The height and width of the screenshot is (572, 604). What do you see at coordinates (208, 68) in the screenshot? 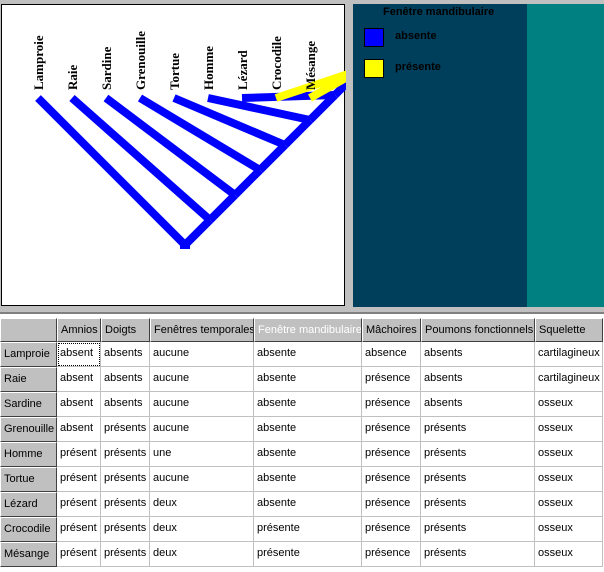
I see `taxon-label: Homme` at bounding box center [208, 68].